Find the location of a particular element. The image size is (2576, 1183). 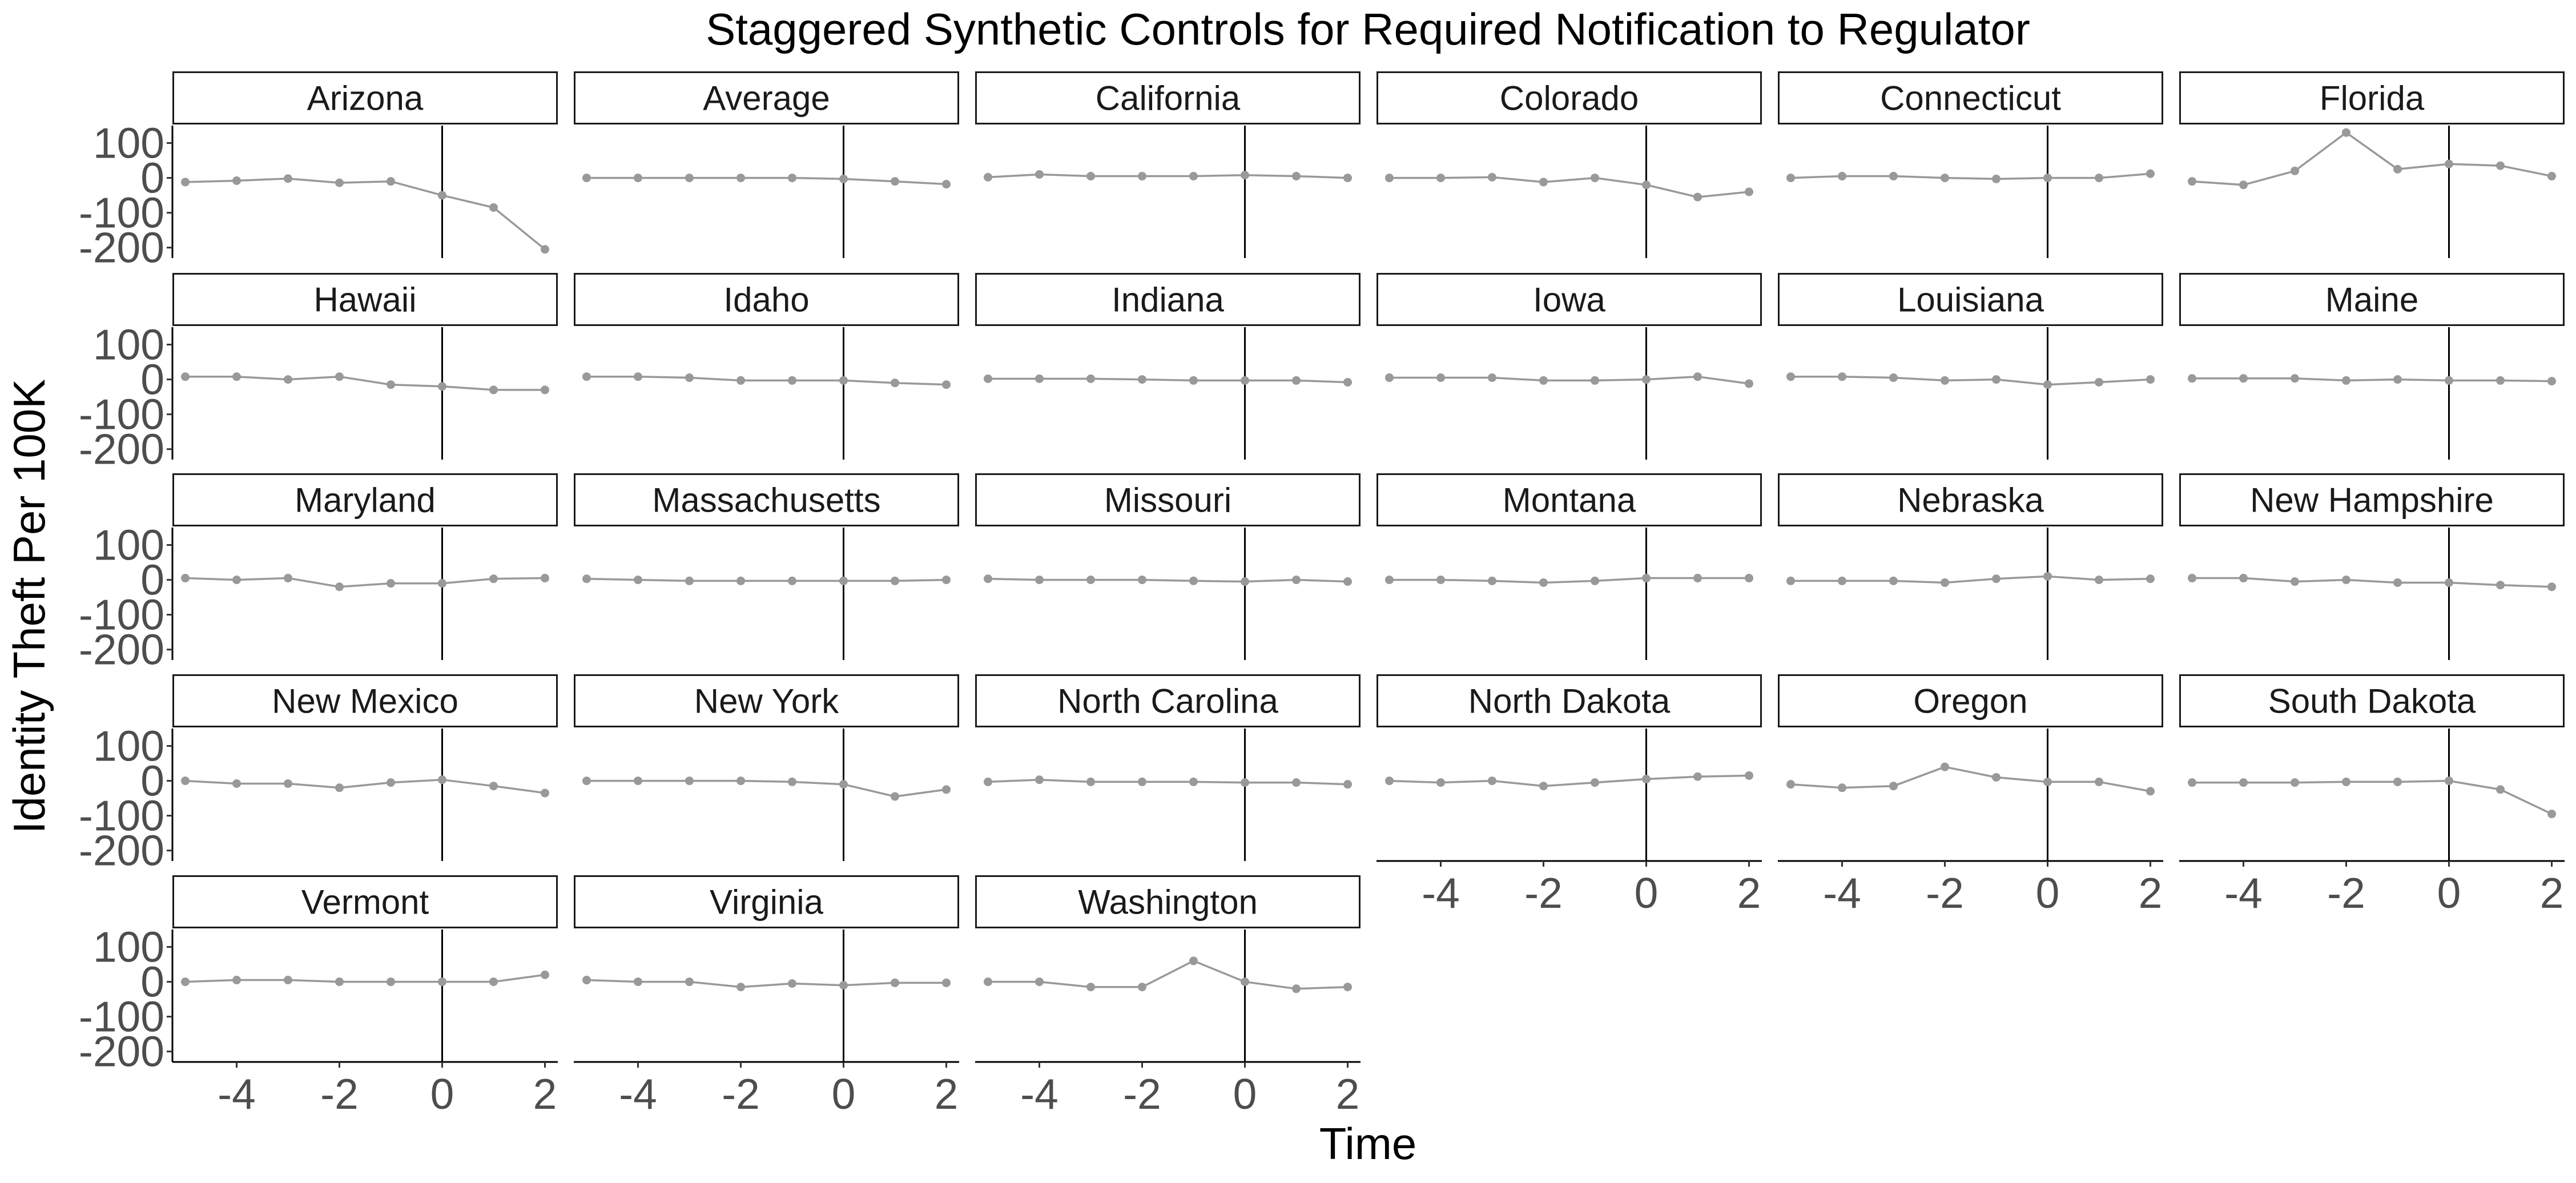

y-tick-label: 100 is located at coordinates (128, 545).